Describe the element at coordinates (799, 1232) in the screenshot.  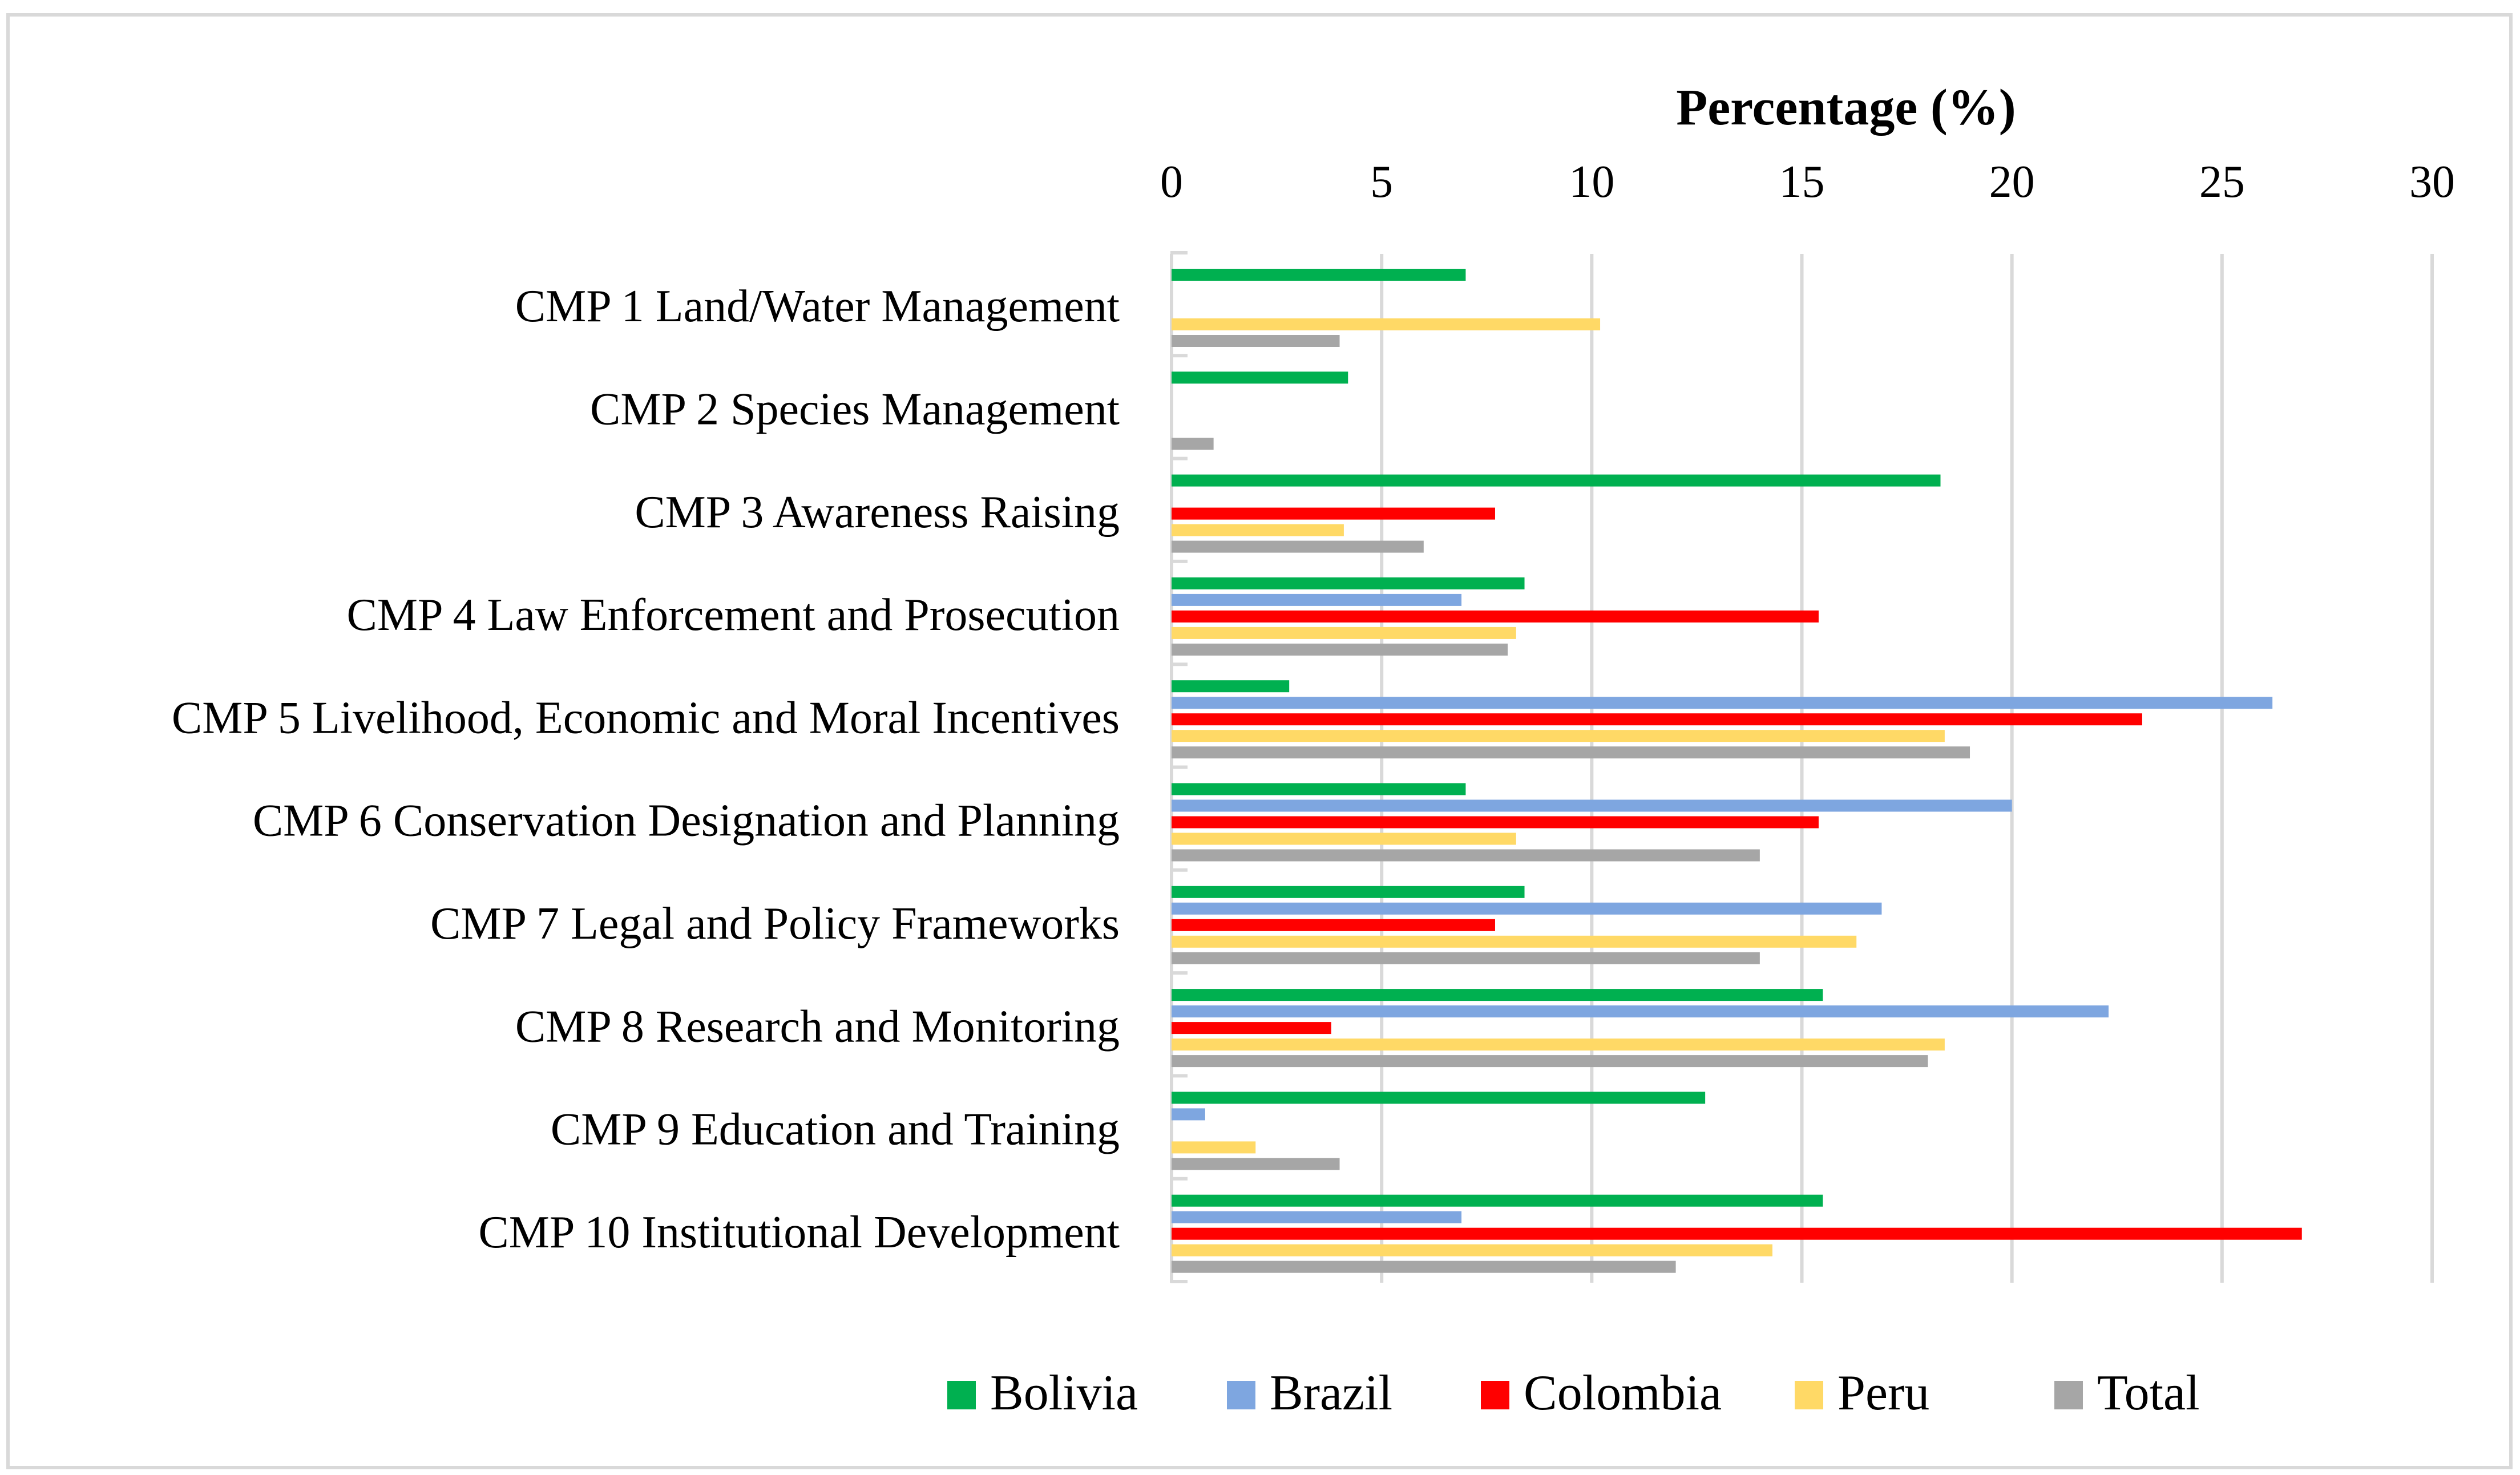
I see `category-label: CMP 10 Institutional Development` at that location.